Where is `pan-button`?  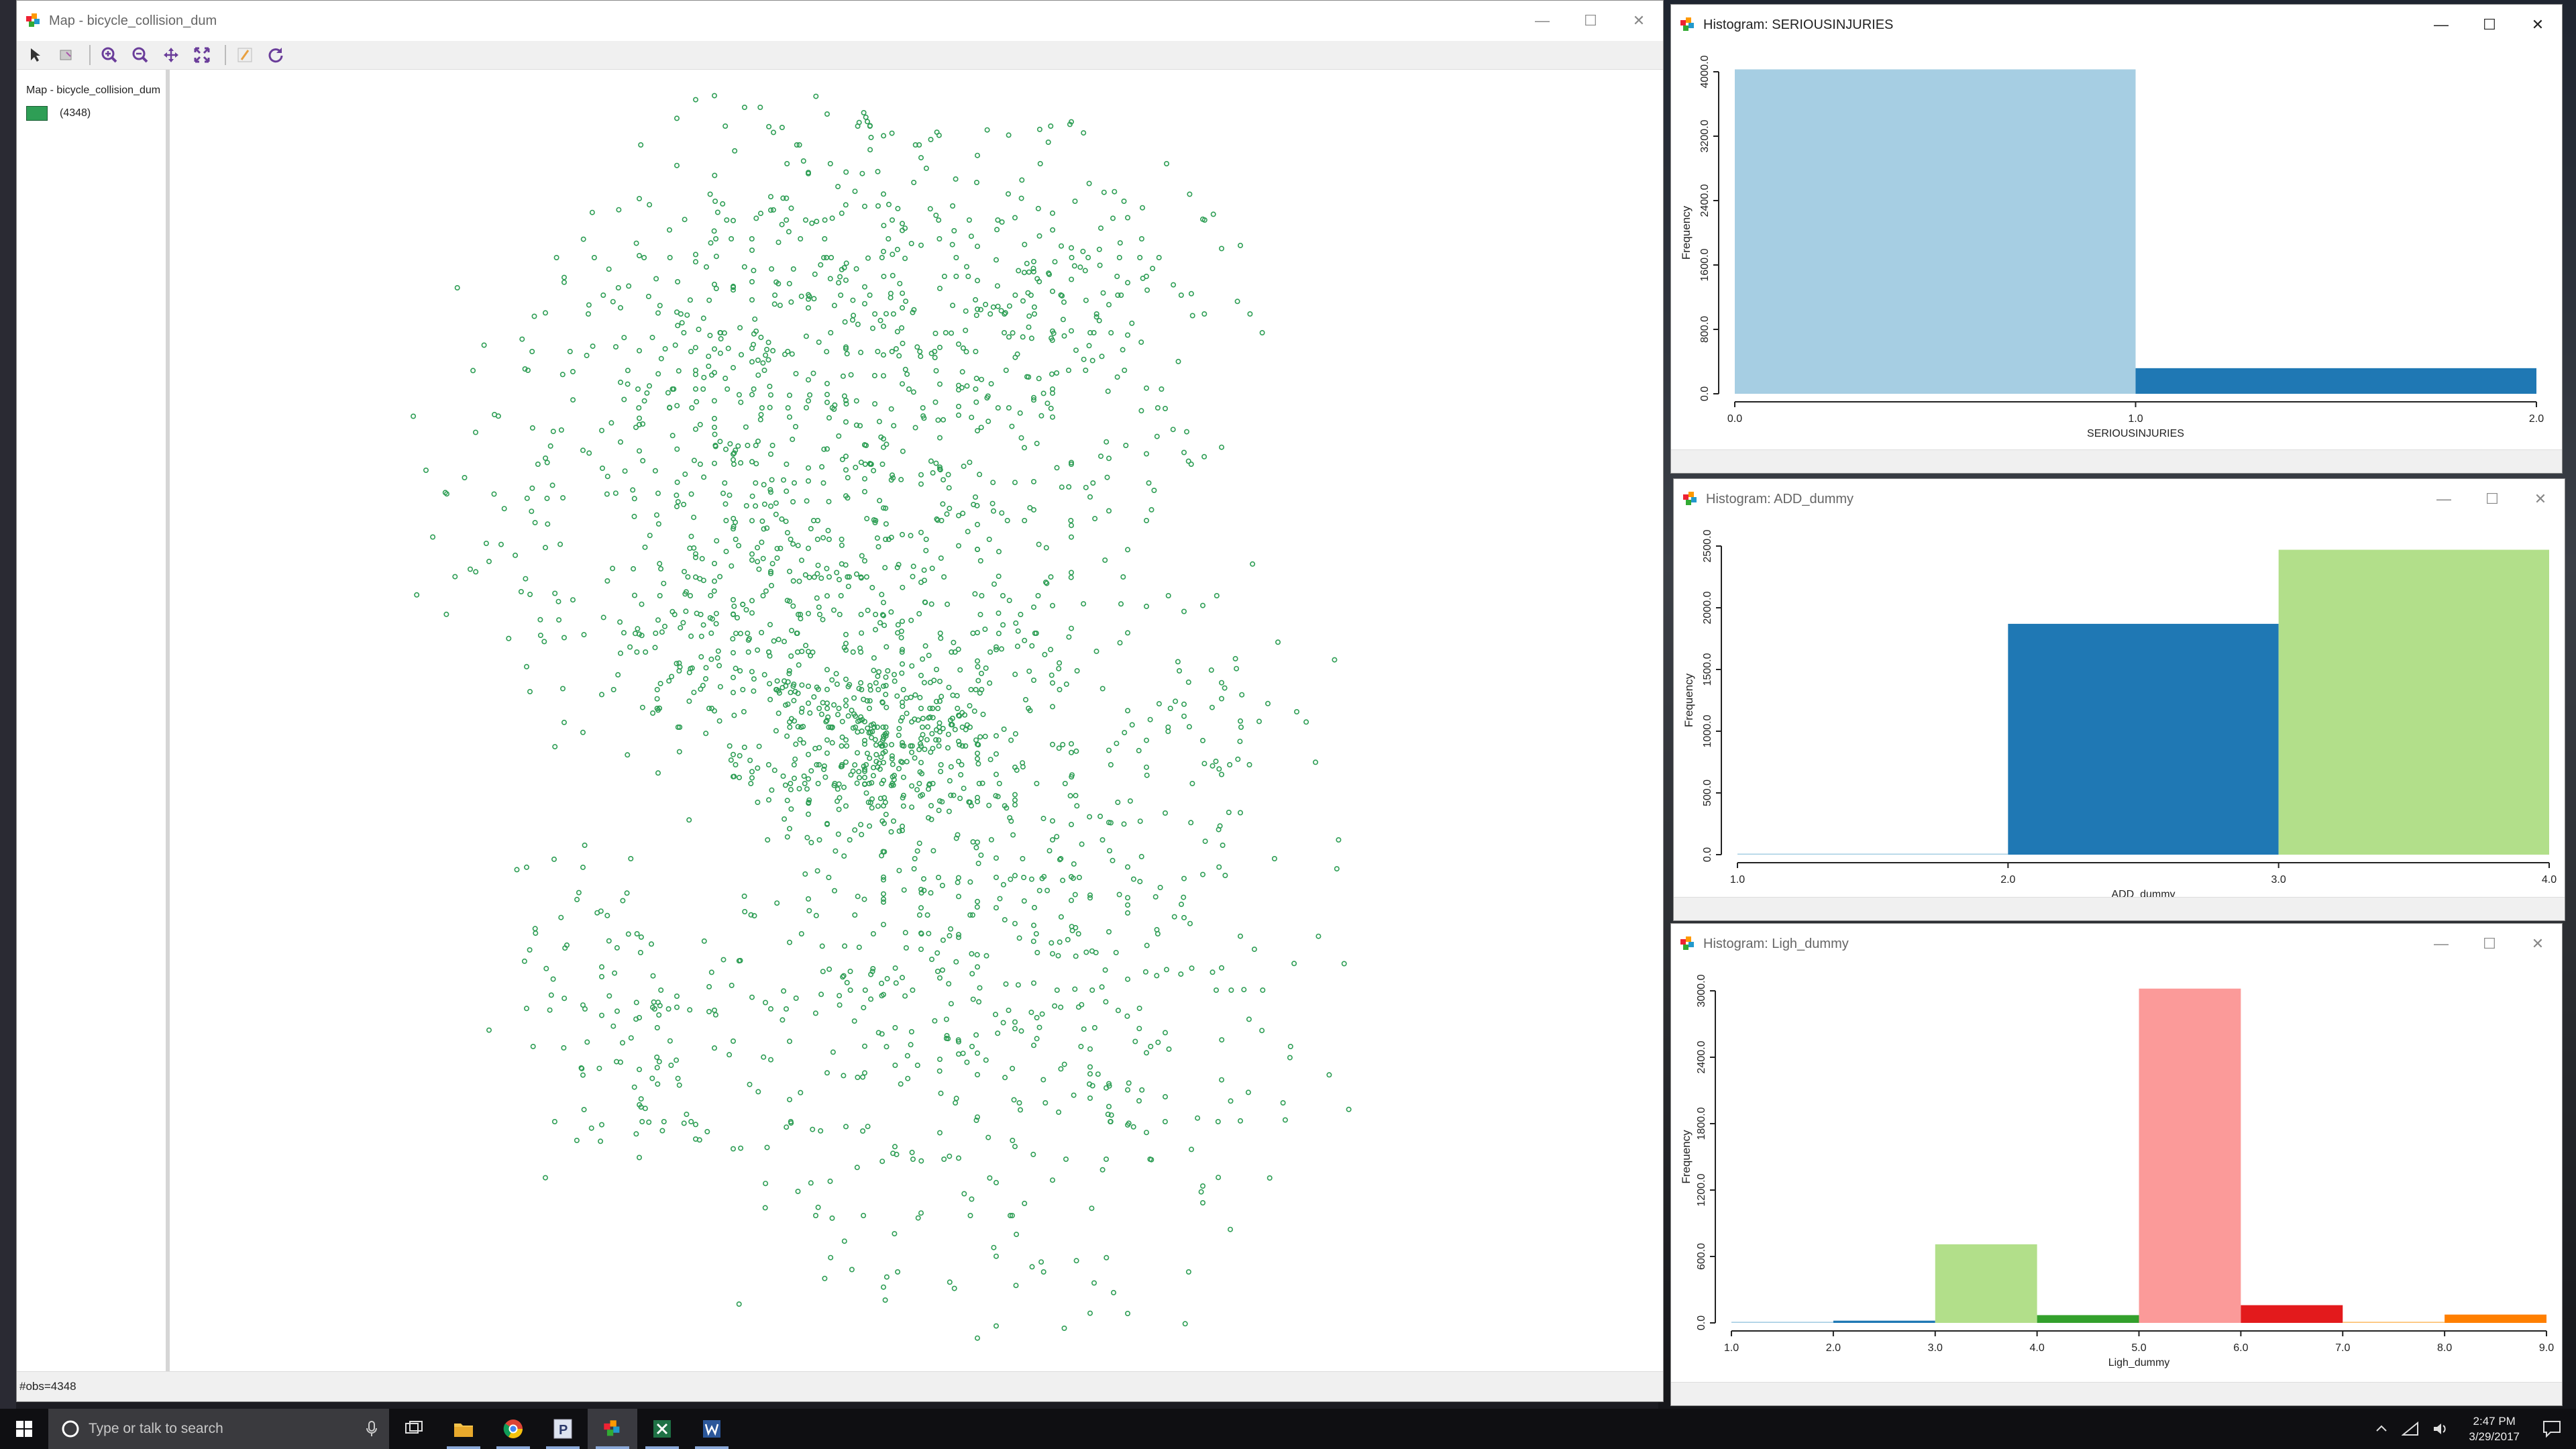
pan-button is located at coordinates (171, 55).